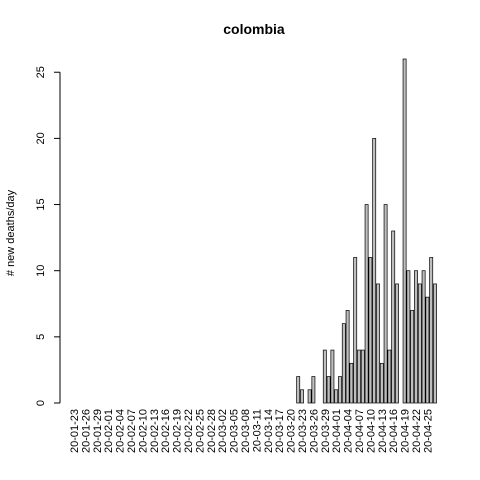  I want to click on x-tick-label: 20-03-05, so click(235, 431).